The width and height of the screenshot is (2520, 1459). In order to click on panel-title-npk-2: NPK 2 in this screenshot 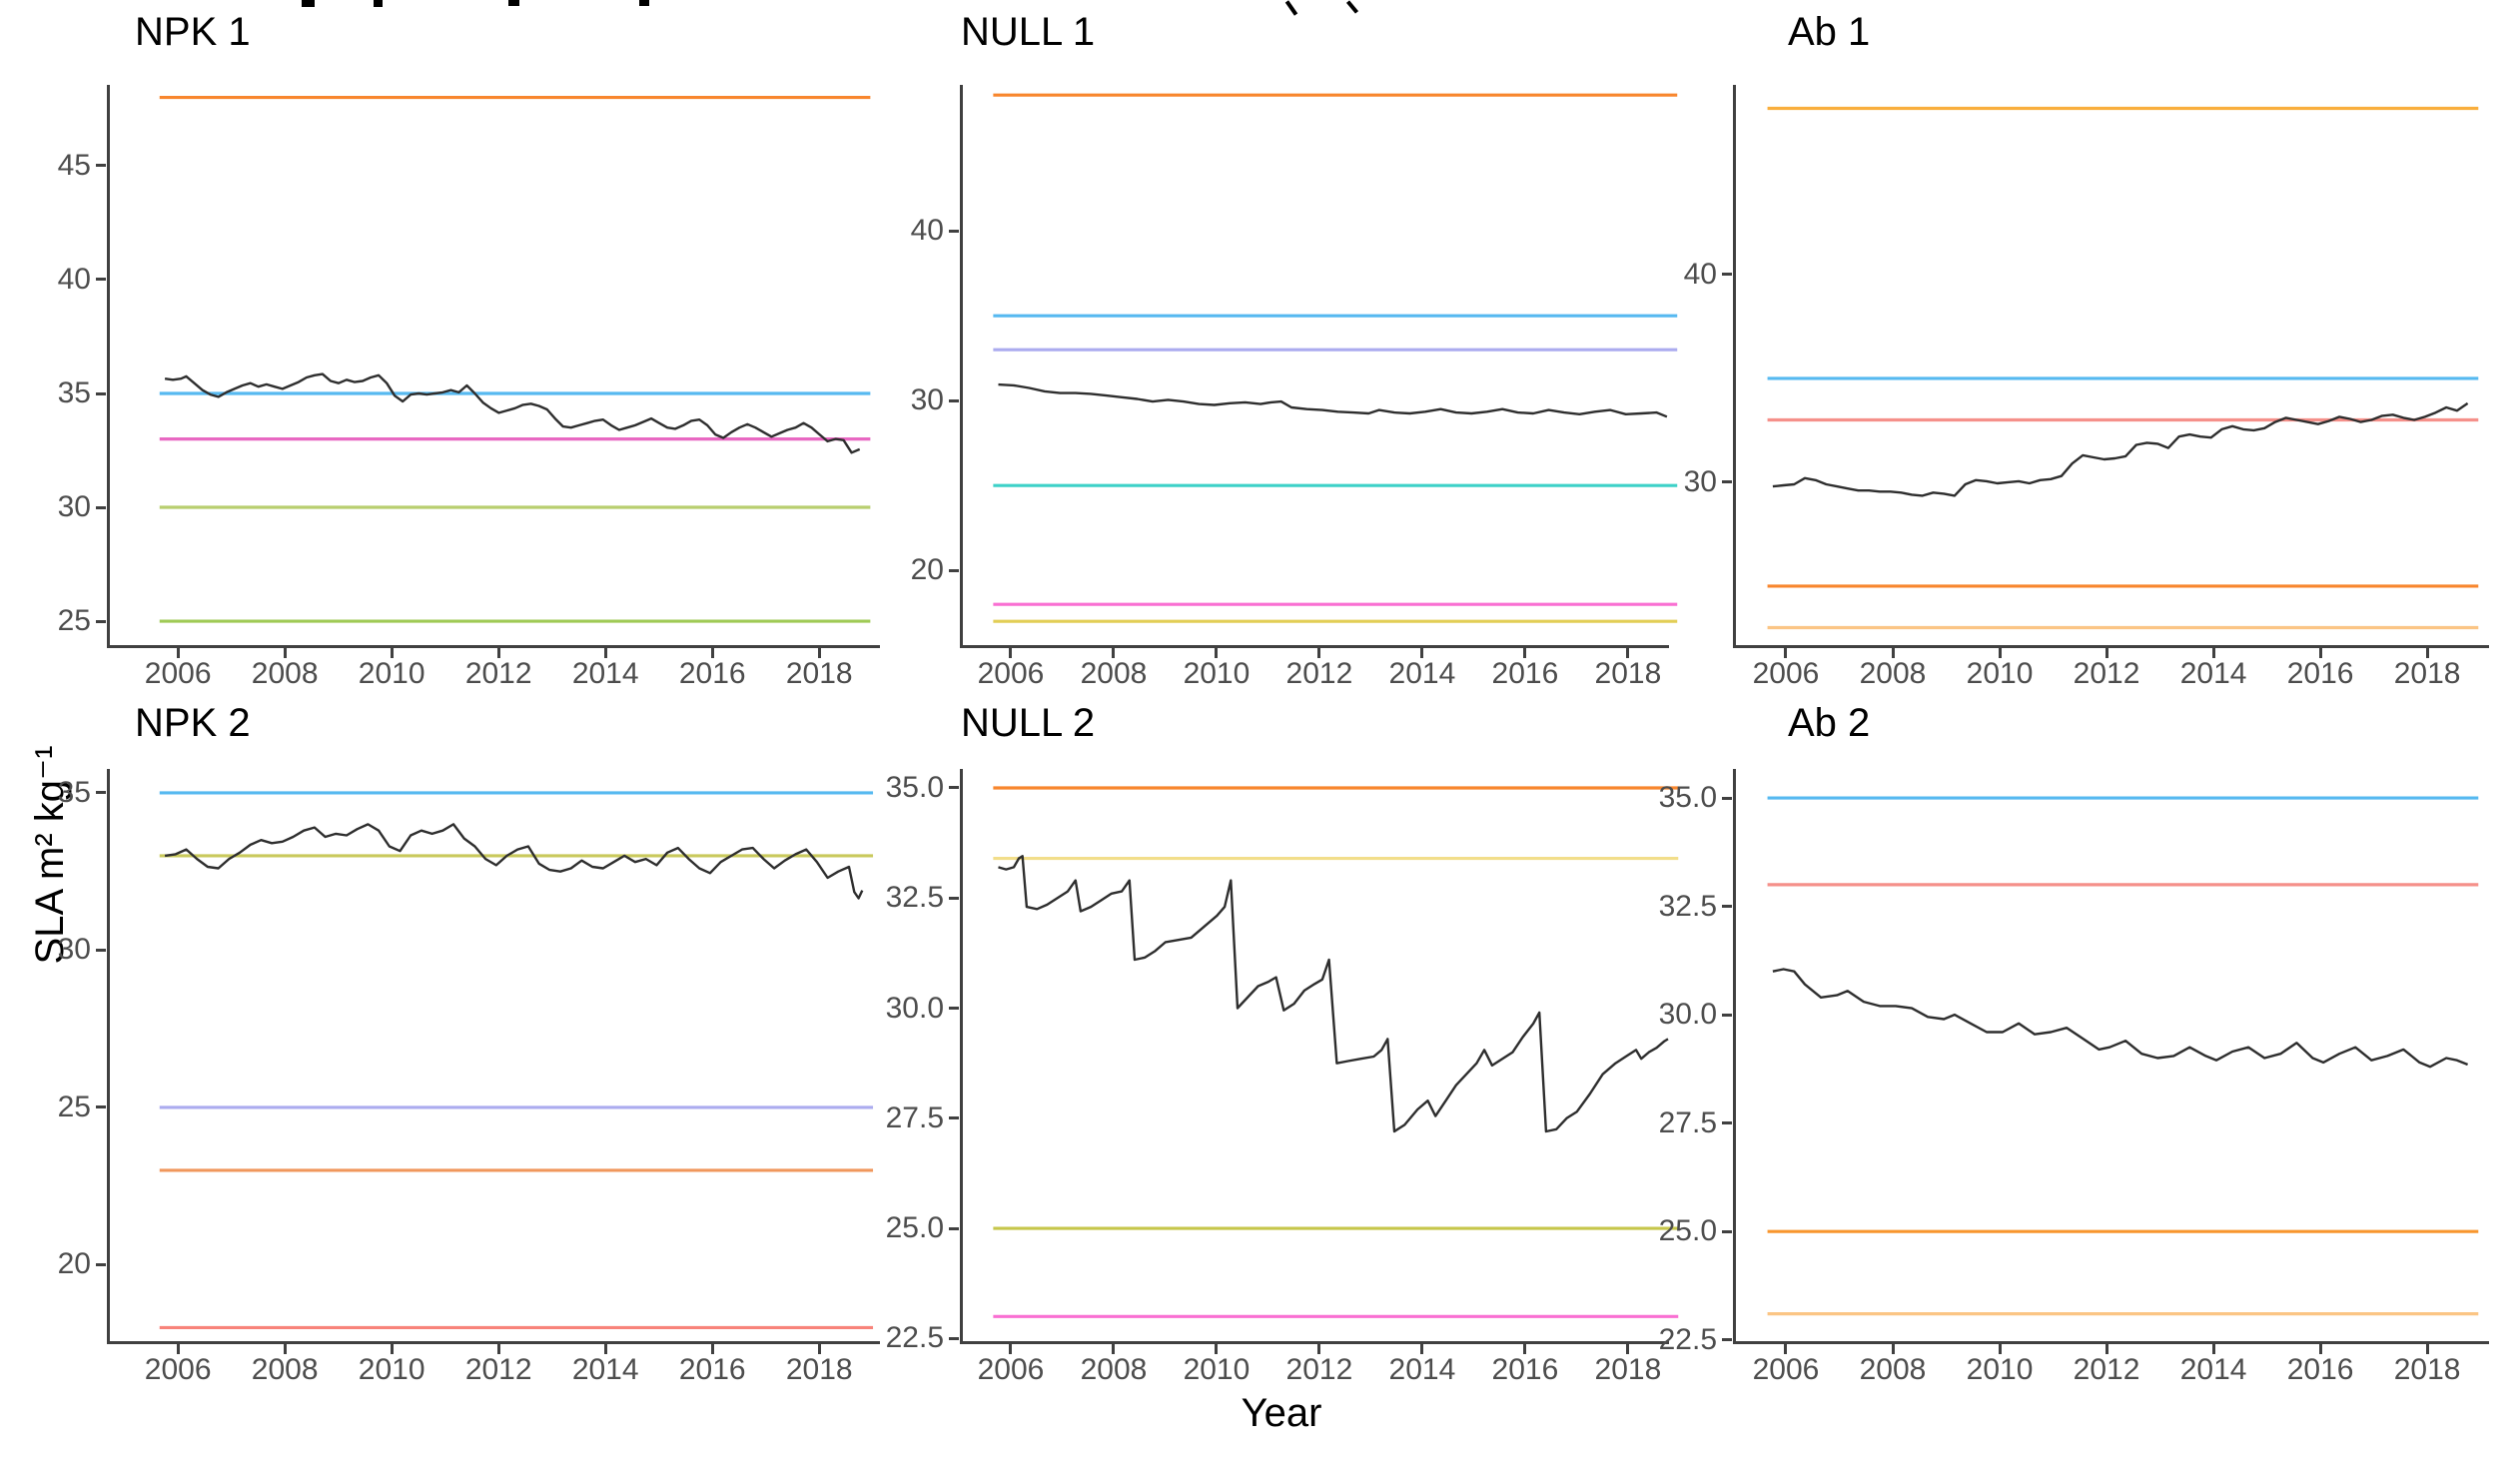, I will do `click(193, 723)`.